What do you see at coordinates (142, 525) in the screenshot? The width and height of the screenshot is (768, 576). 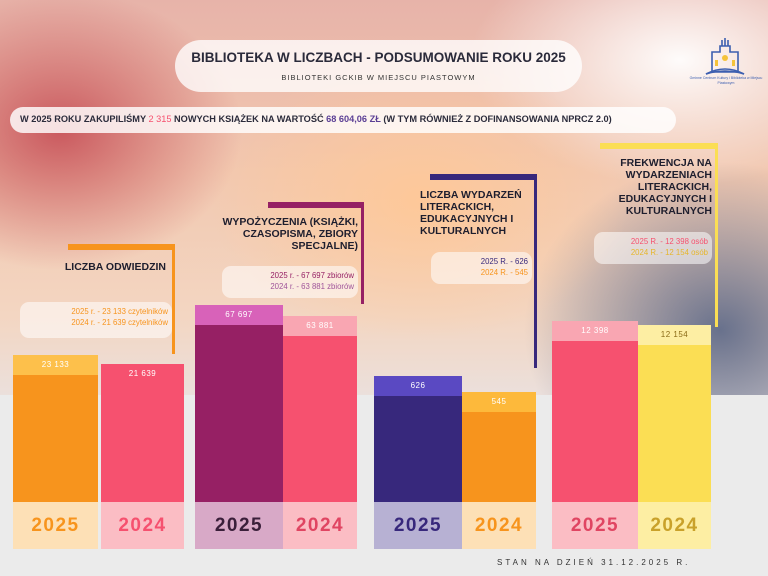 I see `year-visits-2024: 2024` at bounding box center [142, 525].